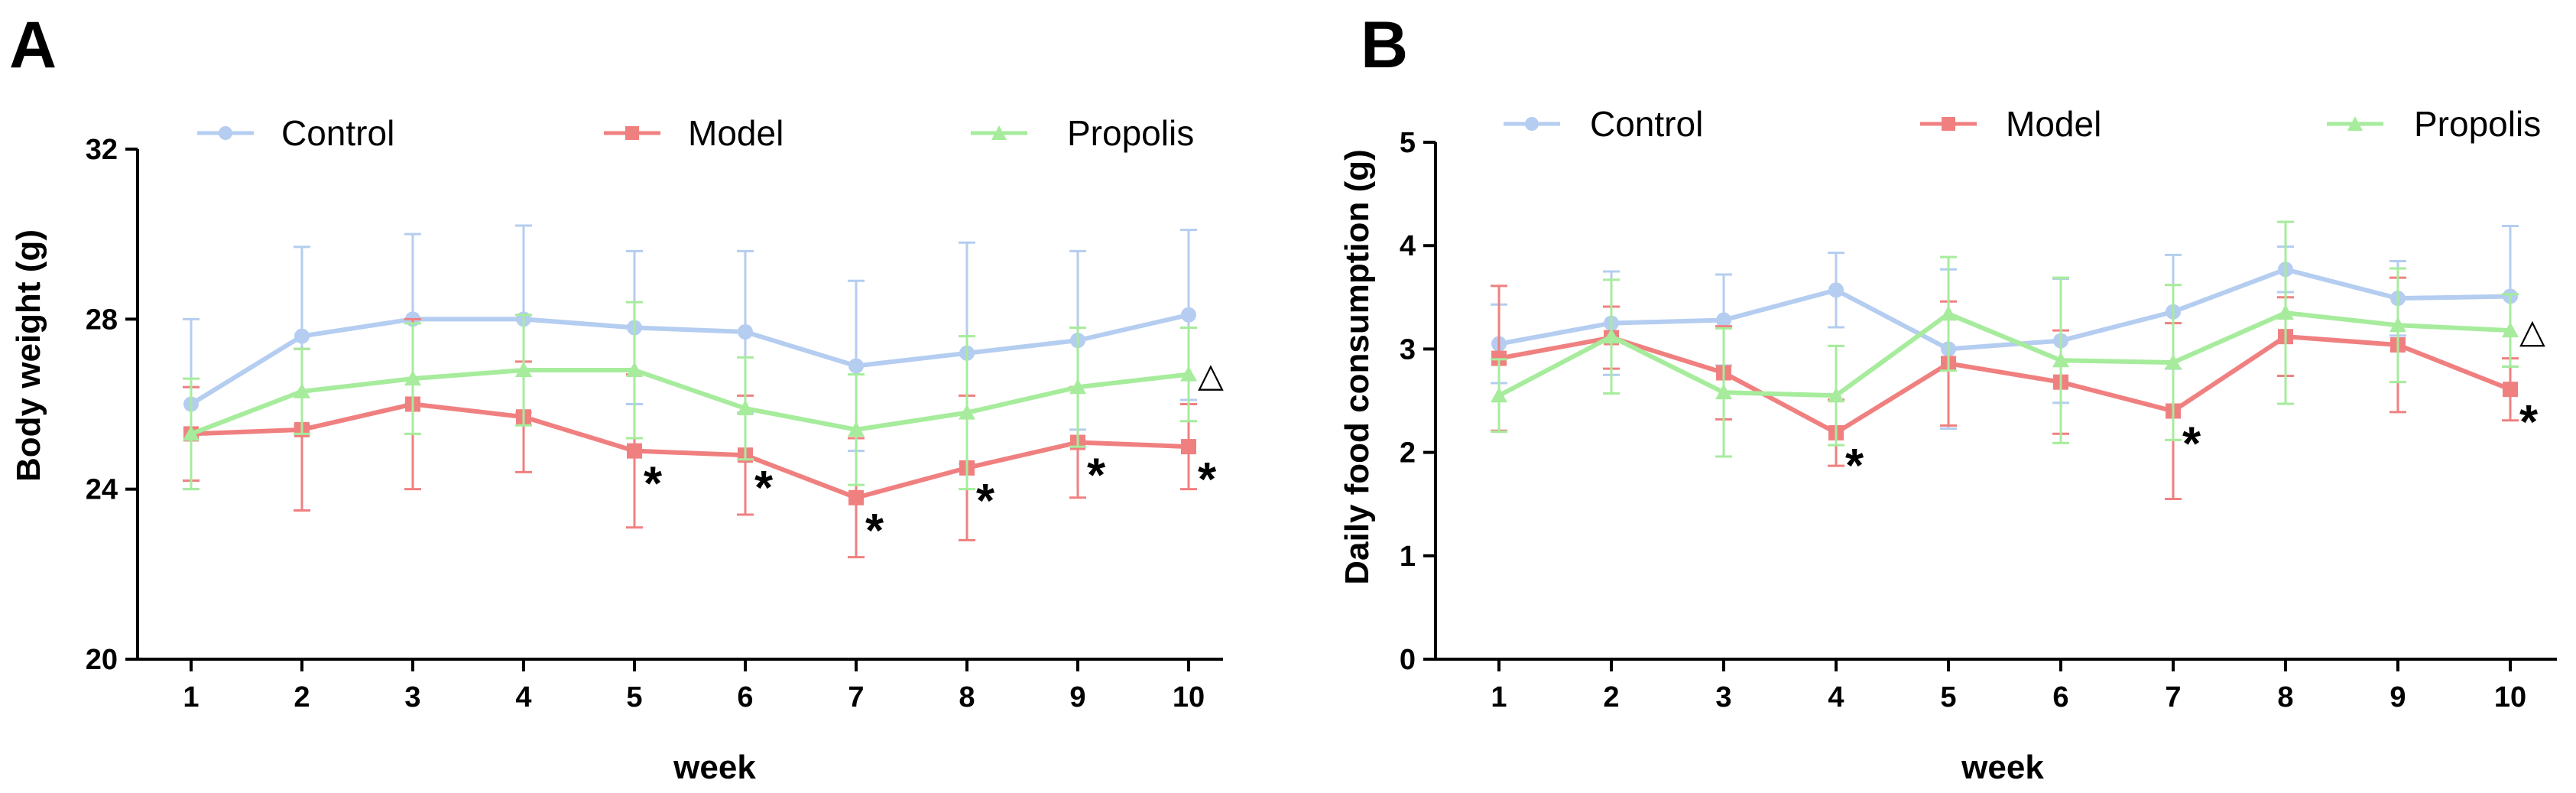 The image size is (2576, 793). I want to click on panel-b-y-axis-title: Daily food consumption (g), so click(1357, 367).